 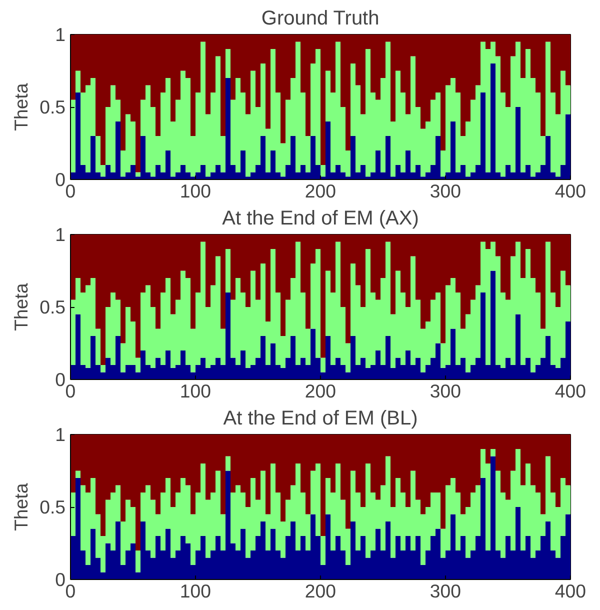 What do you see at coordinates (320, 419) in the screenshot?
I see `chart-title: At the End of EM (BL)` at bounding box center [320, 419].